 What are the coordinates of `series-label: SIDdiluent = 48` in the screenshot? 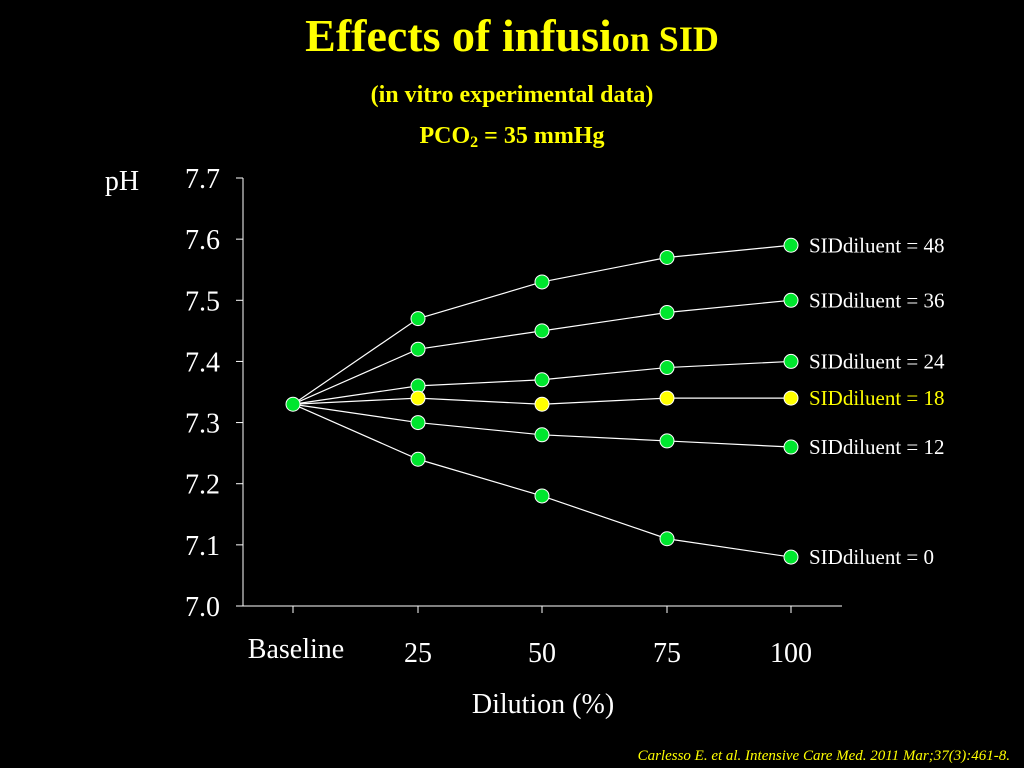 It's located at (877, 245).